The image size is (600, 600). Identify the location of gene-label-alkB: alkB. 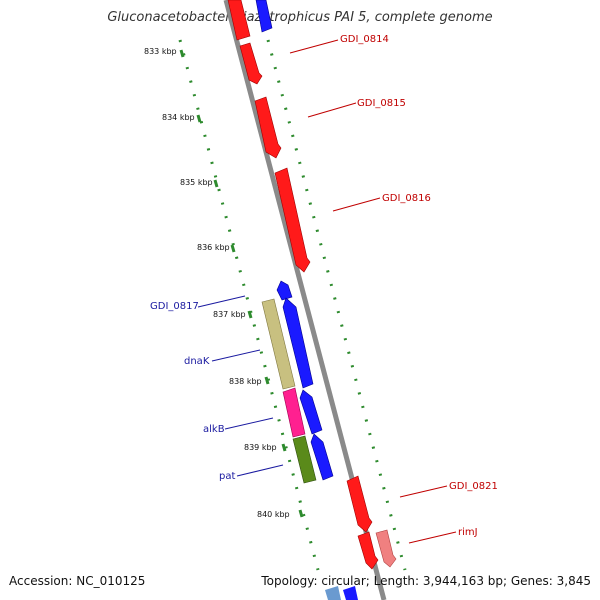
(214, 429).